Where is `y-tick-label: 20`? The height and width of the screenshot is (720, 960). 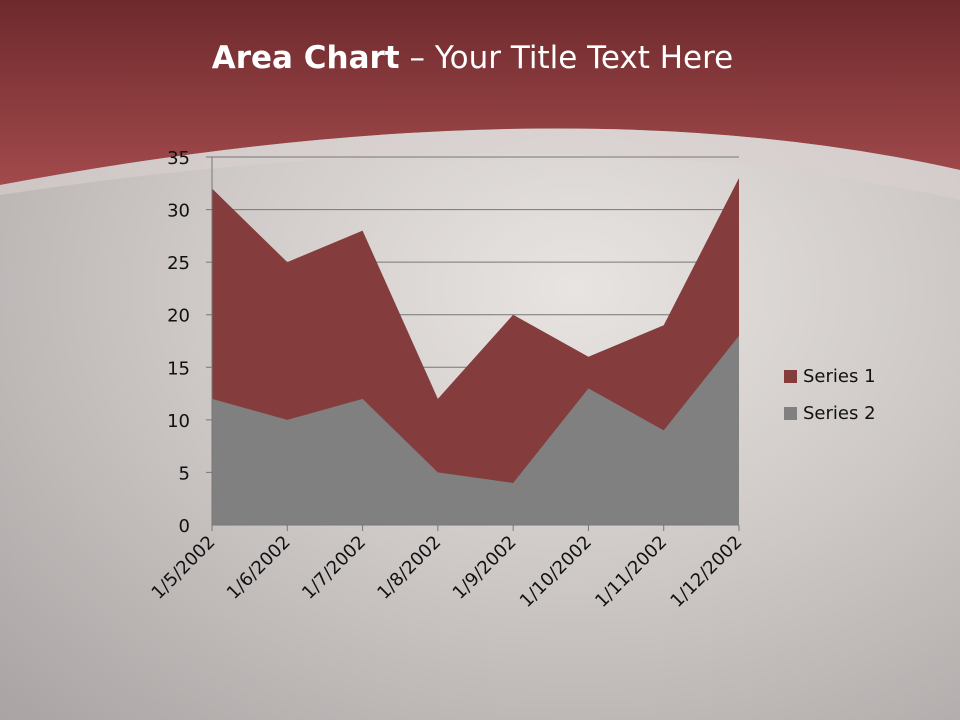 y-tick-label: 20 is located at coordinates (178, 316).